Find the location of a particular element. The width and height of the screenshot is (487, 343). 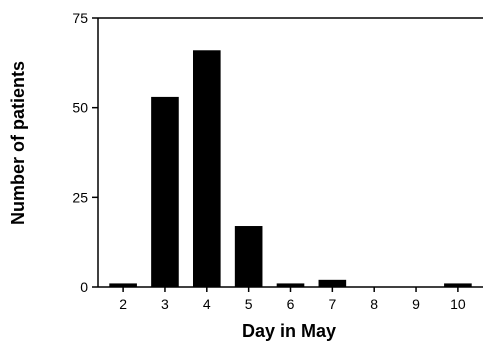

x-tick-label: 10 is located at coordinates (458, 304).